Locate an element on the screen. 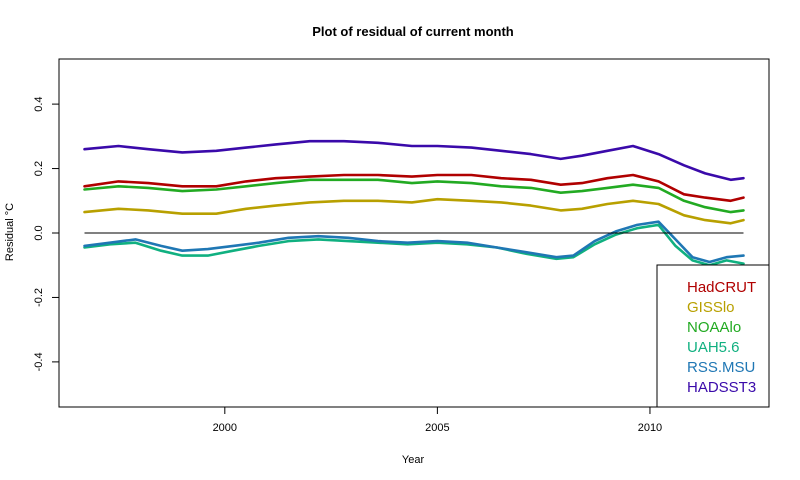  y-tick-label: 0.2 is located at coordinates (39, 168).